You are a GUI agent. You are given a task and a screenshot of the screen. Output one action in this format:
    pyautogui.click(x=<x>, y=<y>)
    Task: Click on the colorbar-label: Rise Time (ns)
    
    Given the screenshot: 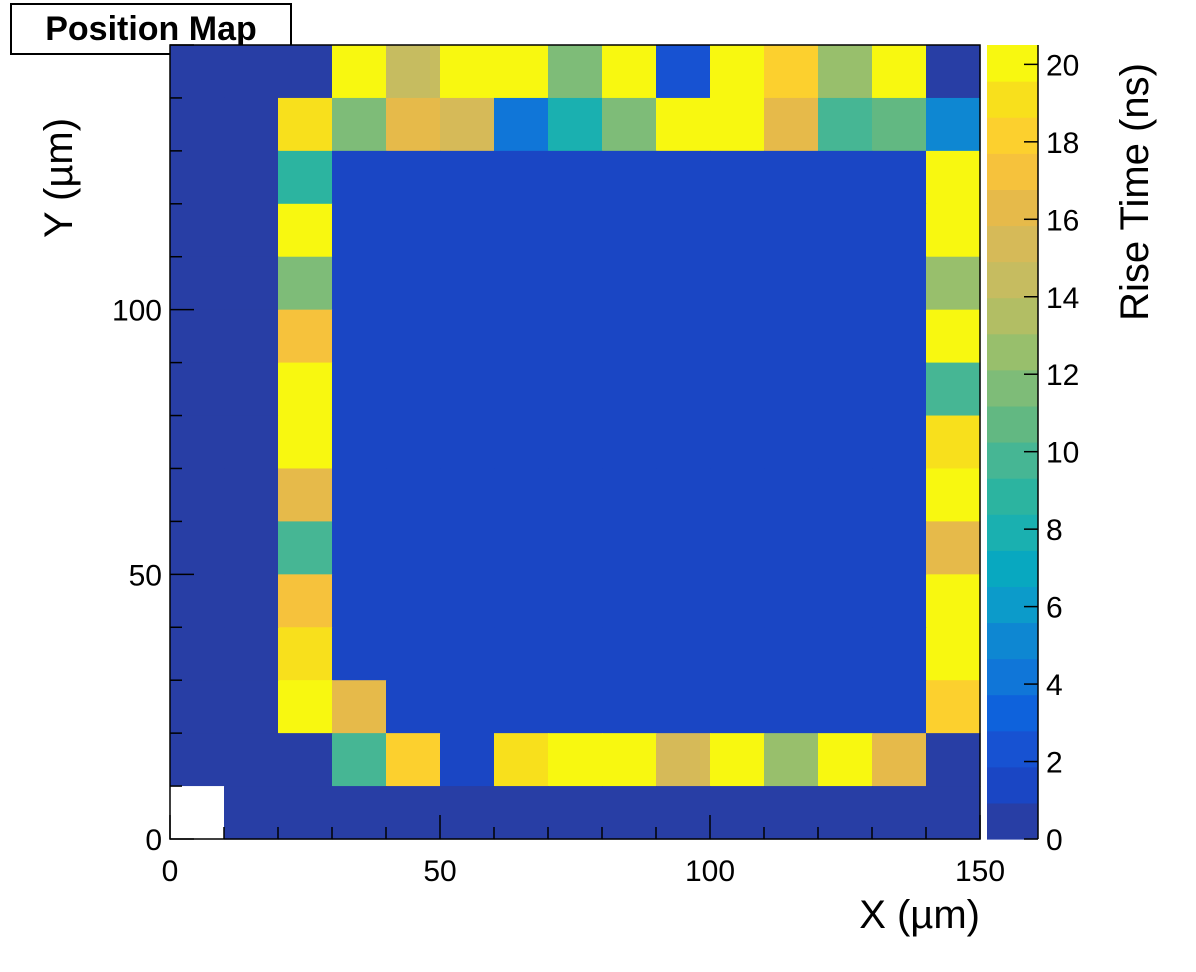 What is the action you would take?
    pyautogui.click(x=1135, y=192)
    